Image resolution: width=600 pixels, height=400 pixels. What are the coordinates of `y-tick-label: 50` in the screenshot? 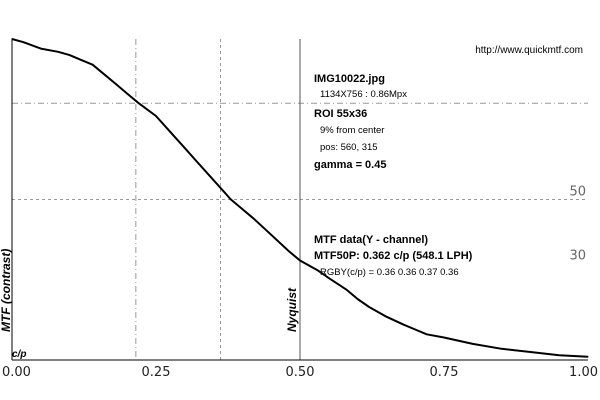 It's located at (577, 192).